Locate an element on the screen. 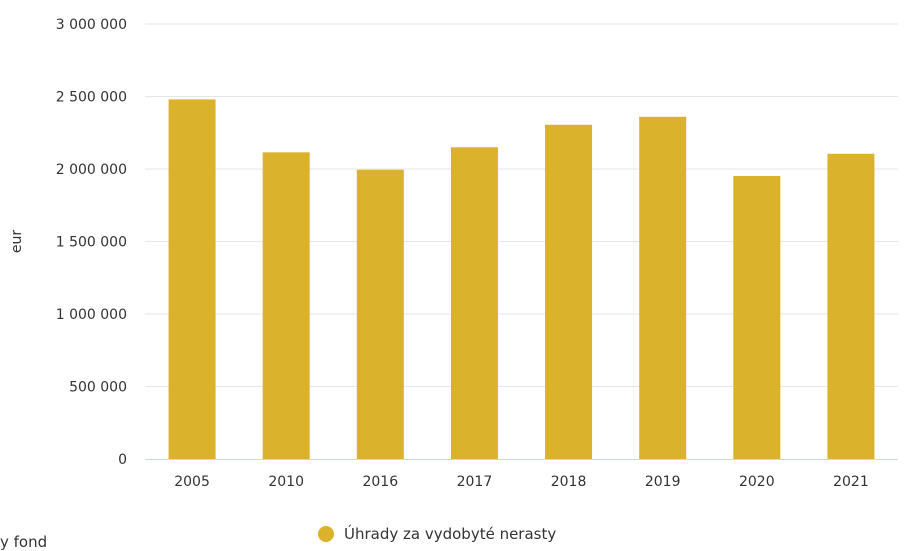 This screenshot has width=912, height=551. legend: Úhrady za vydobyté nerasty is located at coordinates (437, 534).